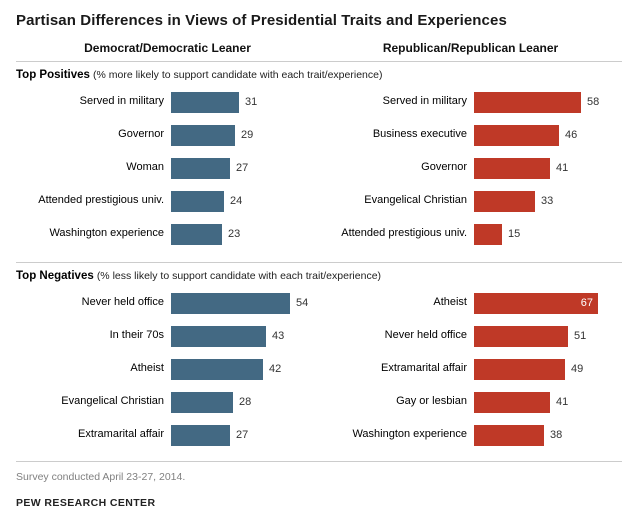  What do you see at coordinates (571, 135) in the screenshot?
I see `value-label: 46` at bounding box center [571, 135].